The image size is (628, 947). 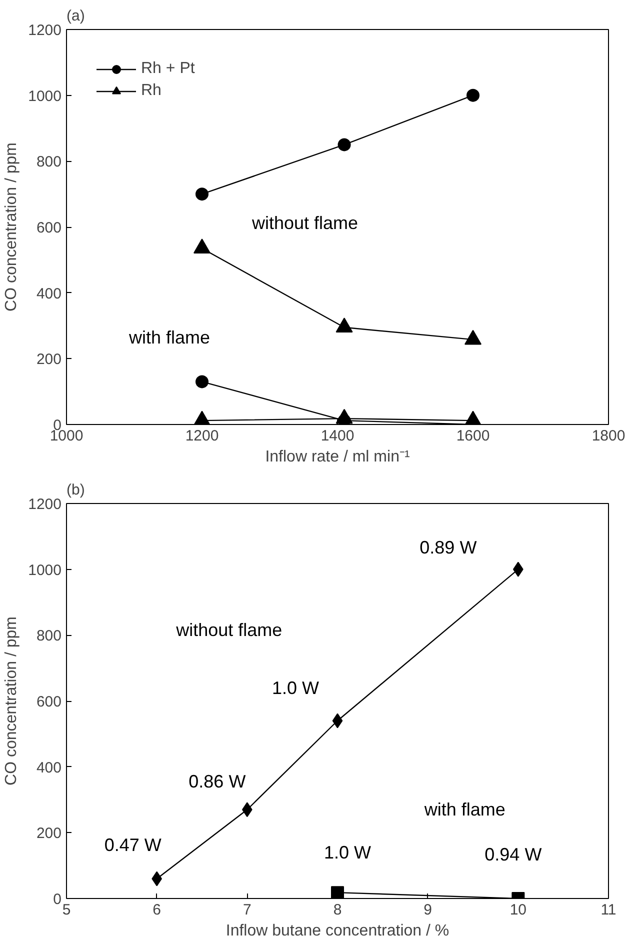 I want to click on x-tick-label: 1800, so click(x=609, y=436).